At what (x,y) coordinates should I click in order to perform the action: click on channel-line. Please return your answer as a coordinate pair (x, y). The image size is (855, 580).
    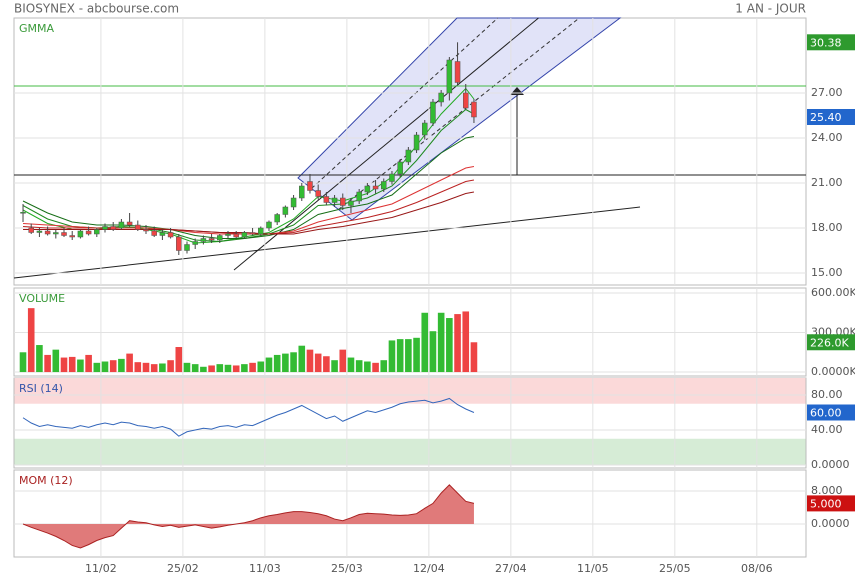
    Looking at the image, I should click on (459, 113).